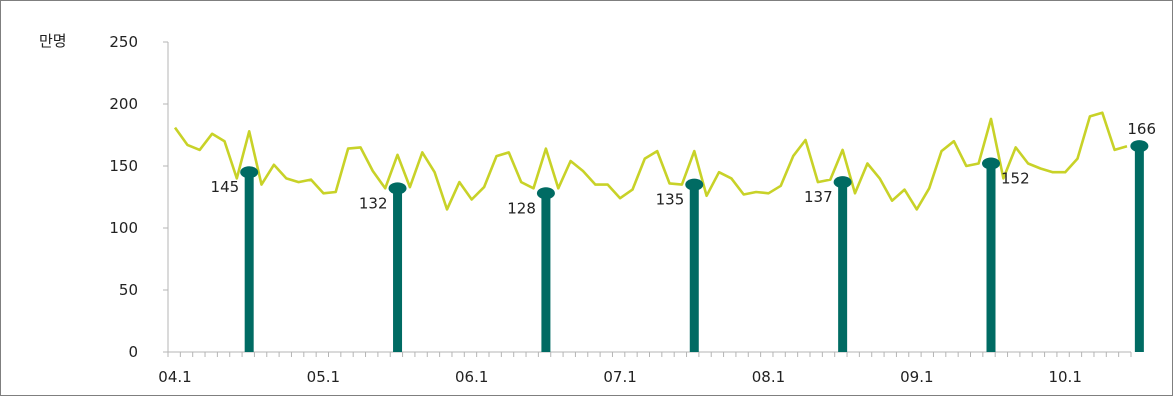 This screenshot has width=1173, height=399. What do you see at coordinates (645, 368) in the screenshot?
I see `x-axis: 04.1 05.1 06.1 07.1 08.1 09.1 10.1` at bounding box center [645, 368].